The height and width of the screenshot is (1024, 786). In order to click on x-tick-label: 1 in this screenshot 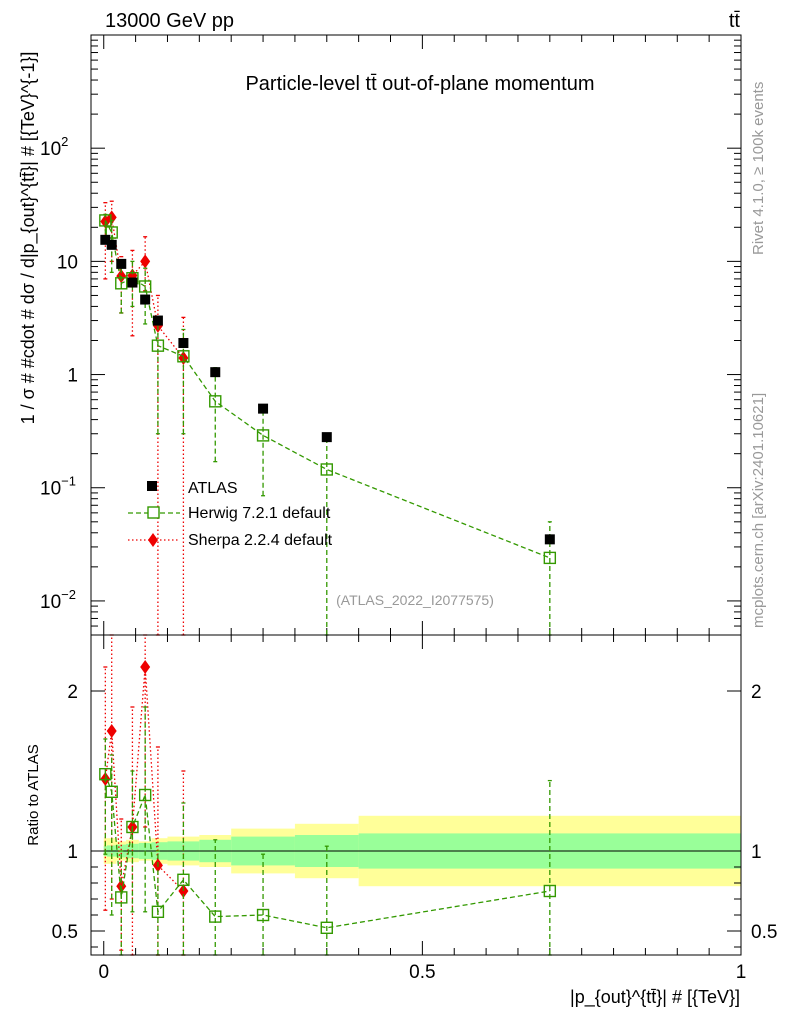, I will do `click(741, 972)`.